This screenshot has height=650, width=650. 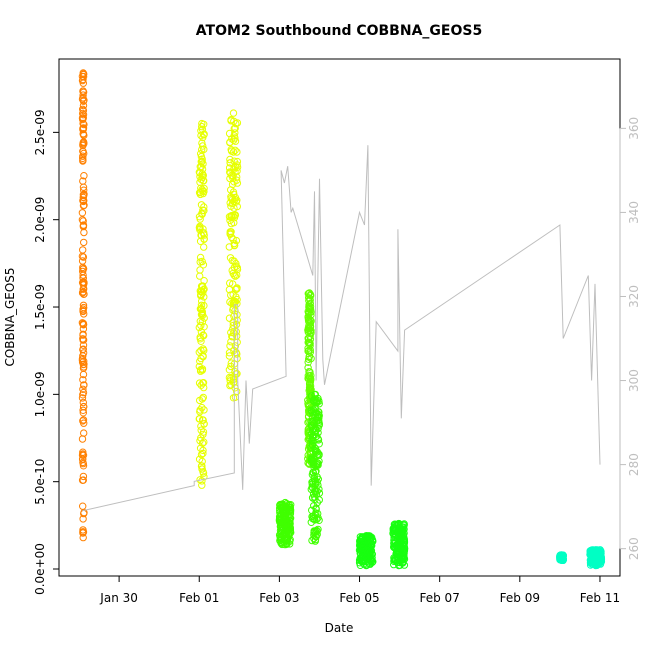 I want to click on y2-tick-label: 360, so click(x=634, y=128).